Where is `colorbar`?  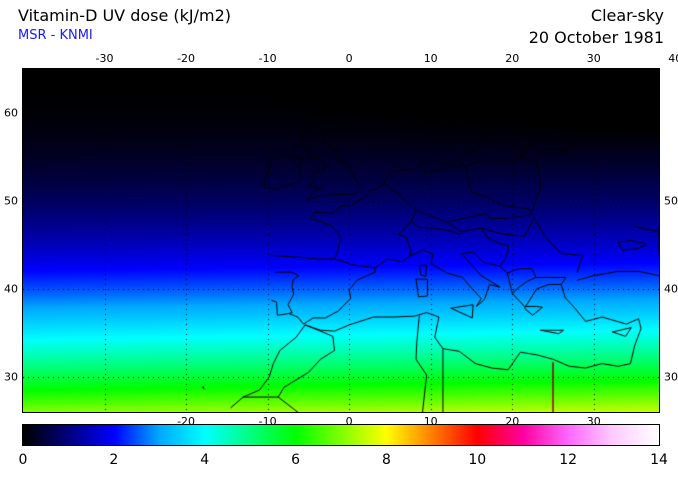
colorbar is located at coordinates (341, 435).